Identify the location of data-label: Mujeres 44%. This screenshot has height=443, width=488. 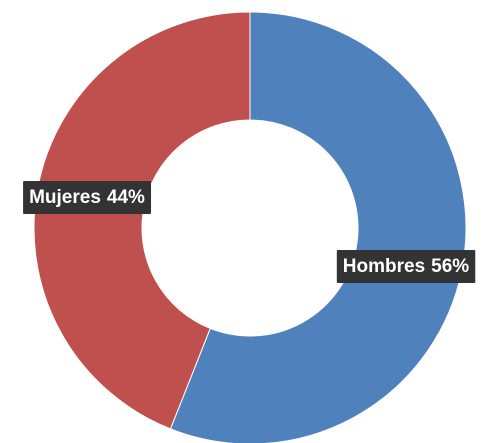
(87, 197).